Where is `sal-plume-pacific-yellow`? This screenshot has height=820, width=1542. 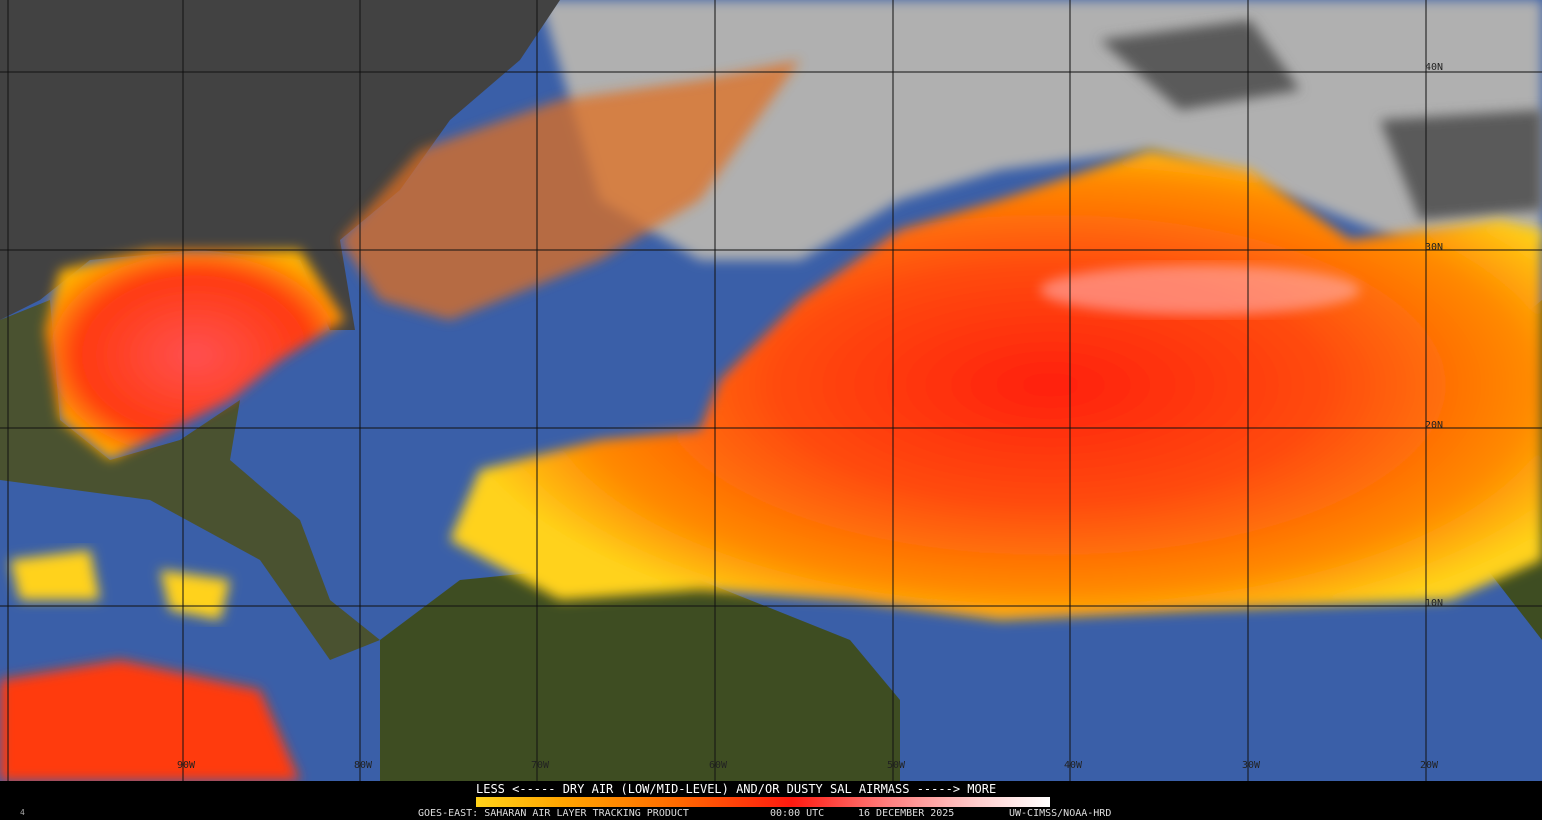 sal-plume-pacific-yellow is located at coordinates (120, 585).